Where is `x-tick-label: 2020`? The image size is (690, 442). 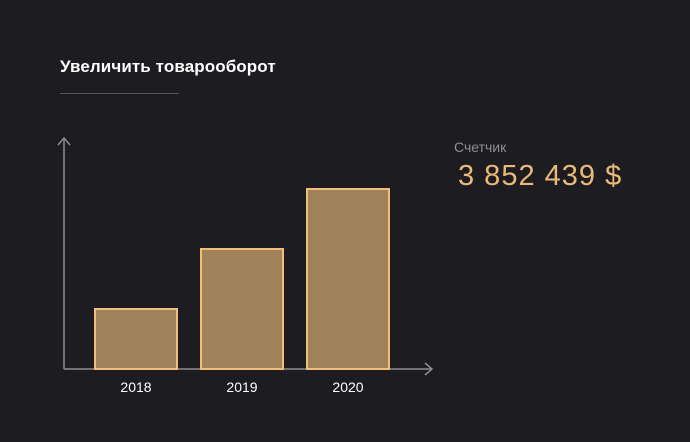 x-tick-label: 2020 is located at coordinates (347, 387).